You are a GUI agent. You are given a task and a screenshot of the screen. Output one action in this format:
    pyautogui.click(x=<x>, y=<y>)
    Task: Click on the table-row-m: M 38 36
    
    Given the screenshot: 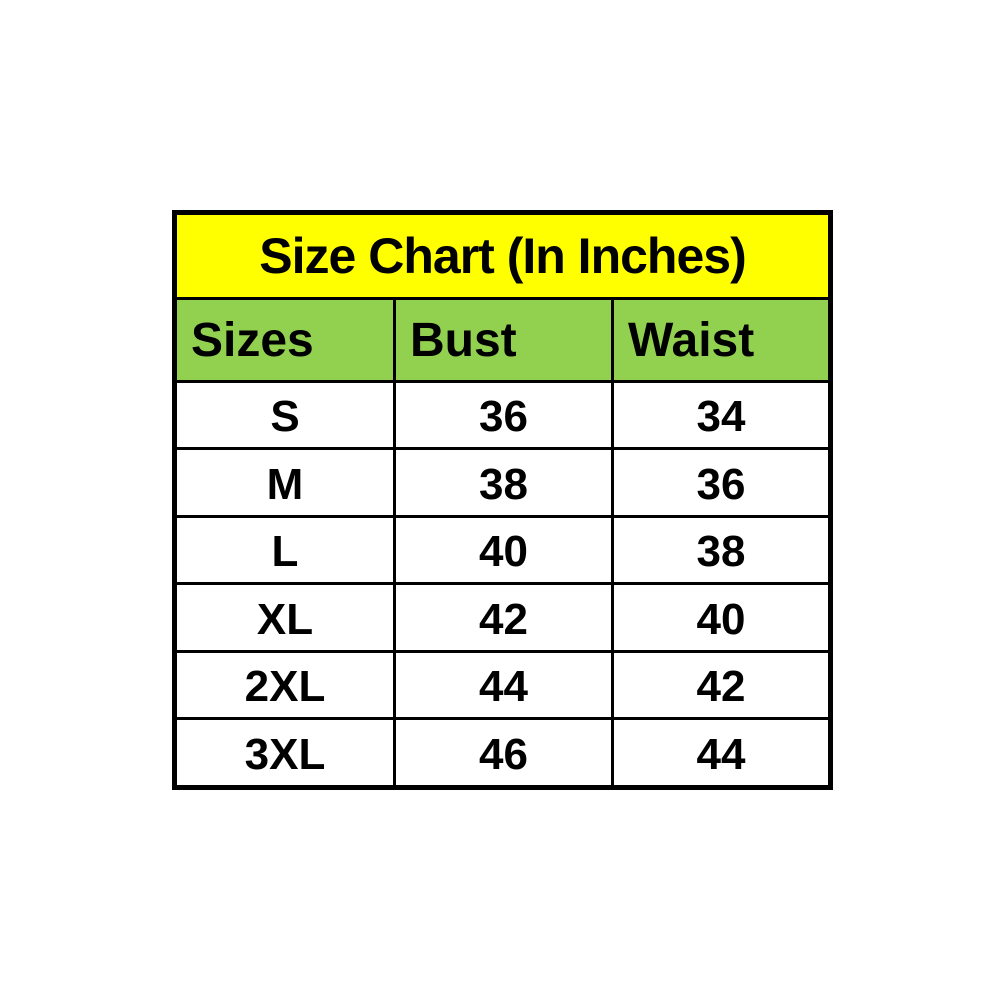 What is the action you would take?
    pyautogui.click(x=503, y=482)
    